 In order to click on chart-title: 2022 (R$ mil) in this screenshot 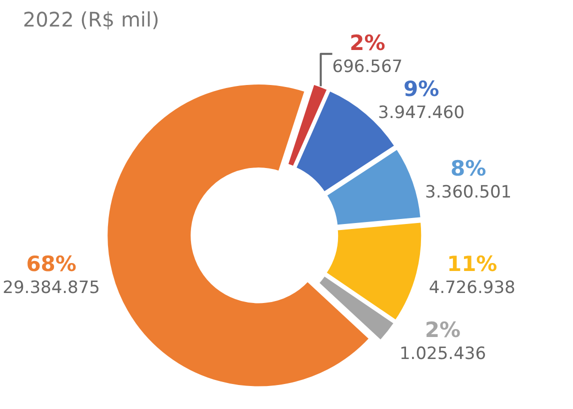, I will do `click(91, 19)`.